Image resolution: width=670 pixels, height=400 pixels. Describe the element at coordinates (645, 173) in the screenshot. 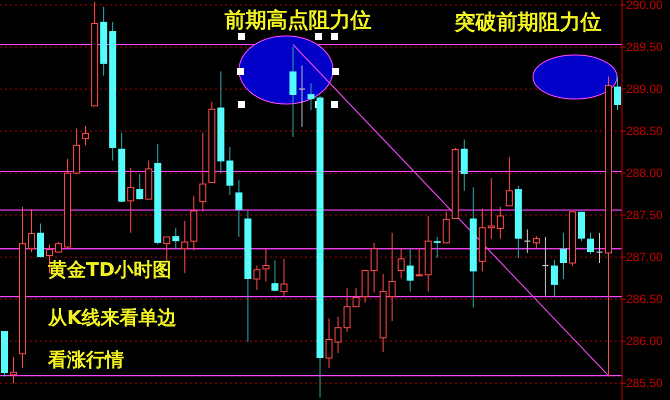

I see `y-tick-label: 288.00` at that location.